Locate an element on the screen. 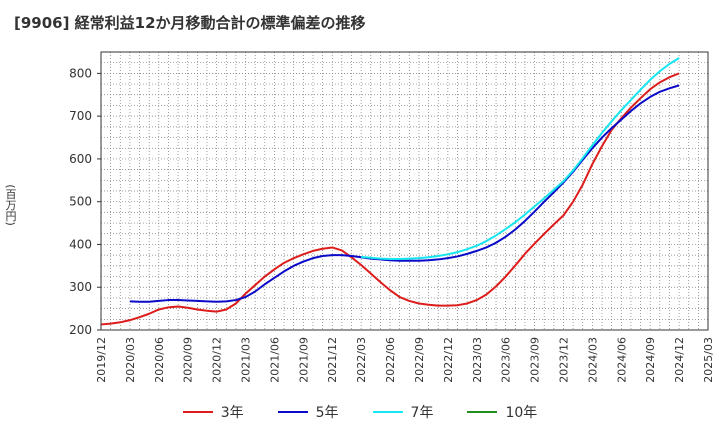  x-tick-label: 2021/09 is located at coordinates (303, 360).